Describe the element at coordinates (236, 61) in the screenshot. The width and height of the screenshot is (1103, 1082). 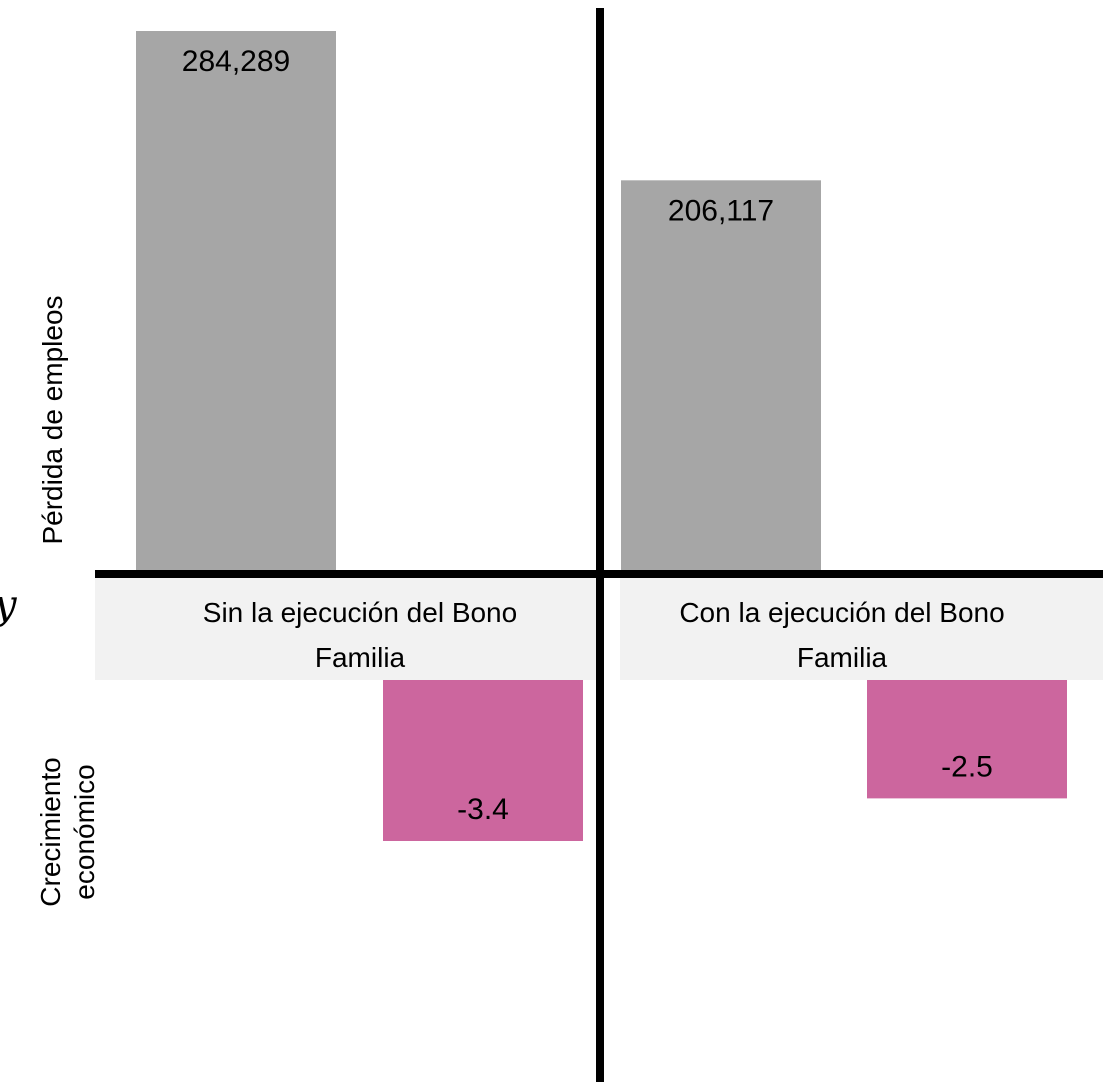
I see `data-label: 284,289` at that location.